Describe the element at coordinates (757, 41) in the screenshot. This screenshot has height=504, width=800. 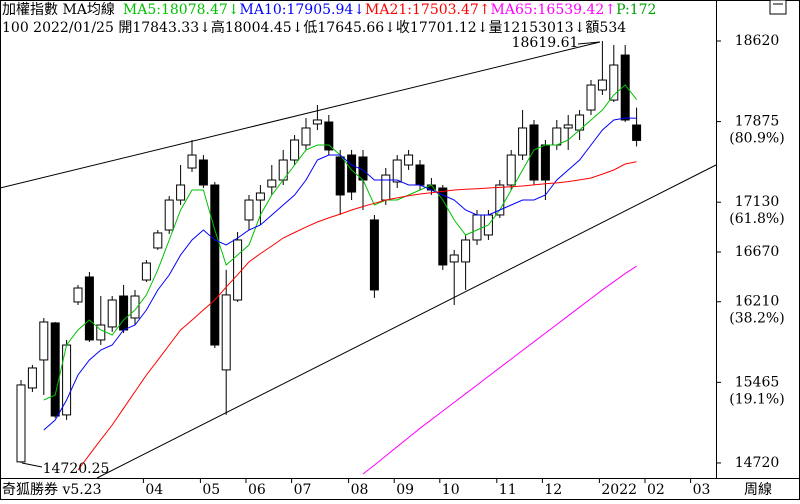
I see `y-tick-label: 18620` at that location.